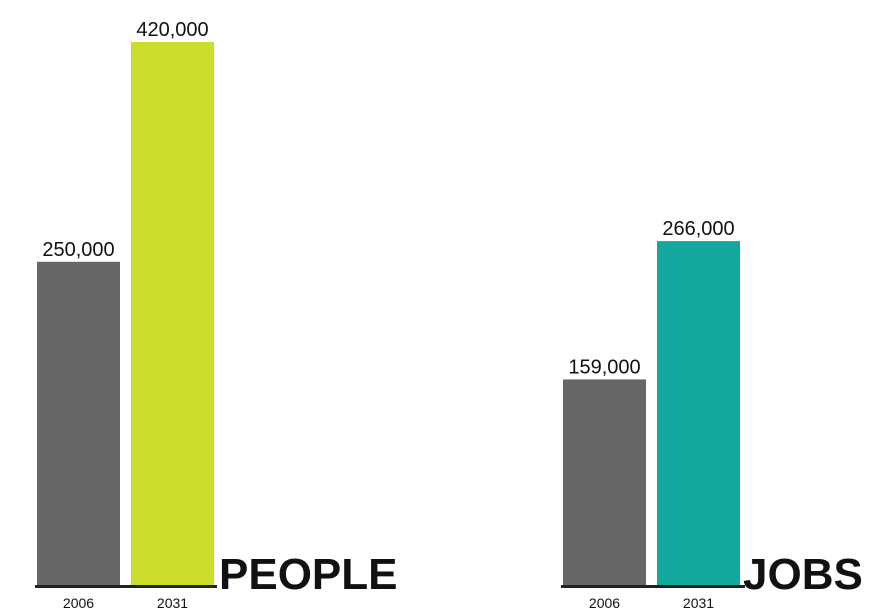 The height and width of the screenshot is (615, 881). What do you see at coordinates (604, 603) in the screenshot?
I see `jobs-tick-label-2006: 2006` at bounding box center [604, 603].